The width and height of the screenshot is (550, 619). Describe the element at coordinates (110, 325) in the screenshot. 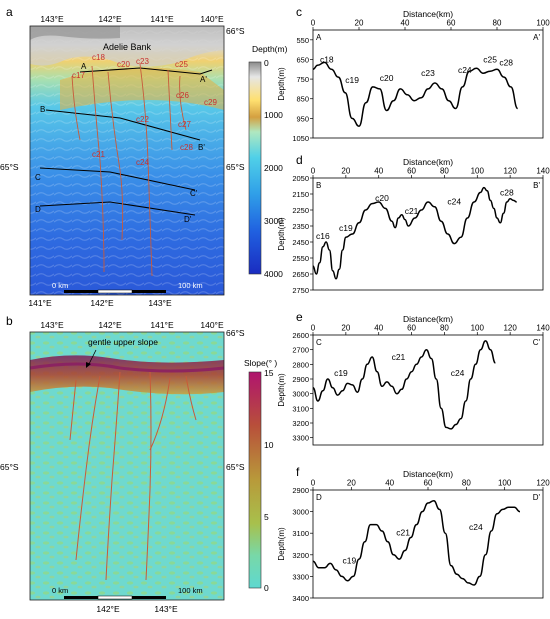

I see `map-b-top-tick: 142°E` at that location.